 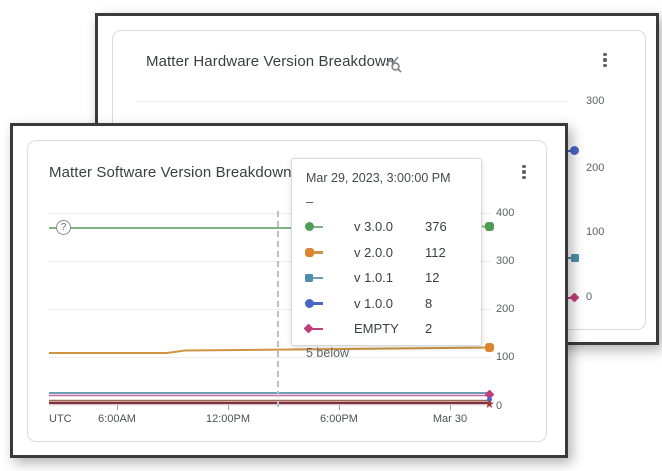 What do you see at coordinates (436, 227) in the screenshot?
I see `series-value: 376` at bounding box center [436, 227].